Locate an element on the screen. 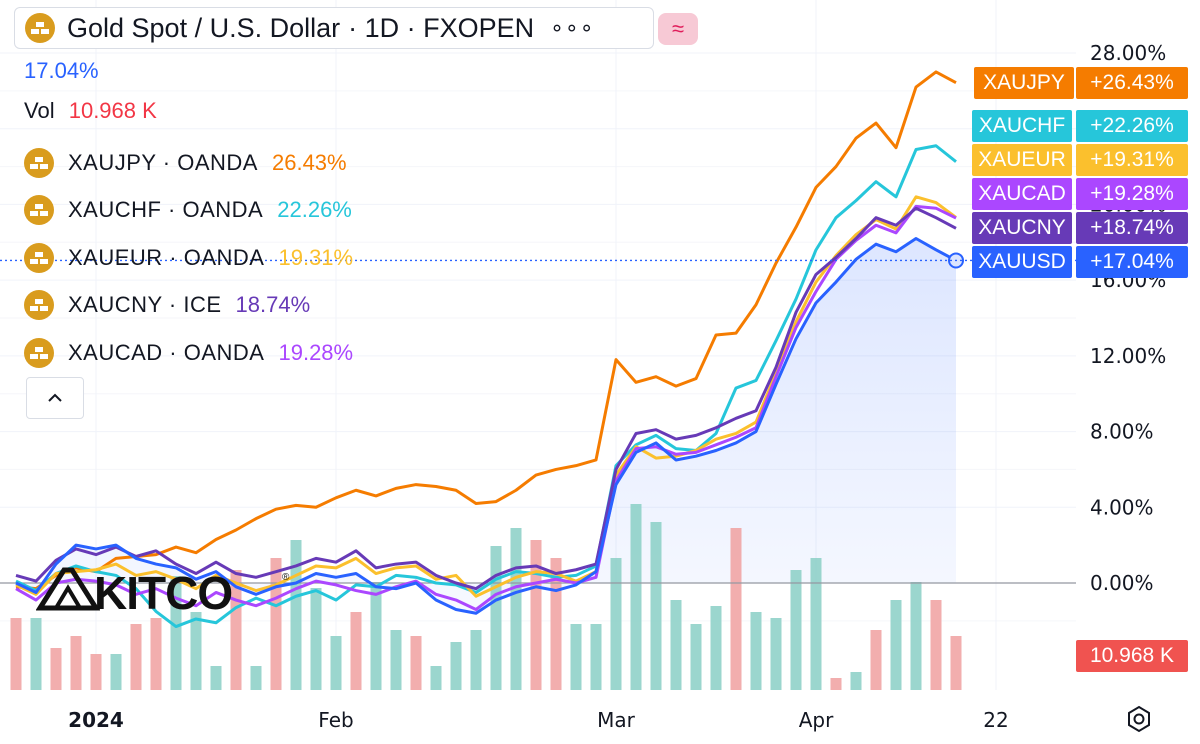 The height and width of the screenshot is (744, 1200). legend-item: XAUEUR · OANDA 19.31% is located at coordinates (188, 258).